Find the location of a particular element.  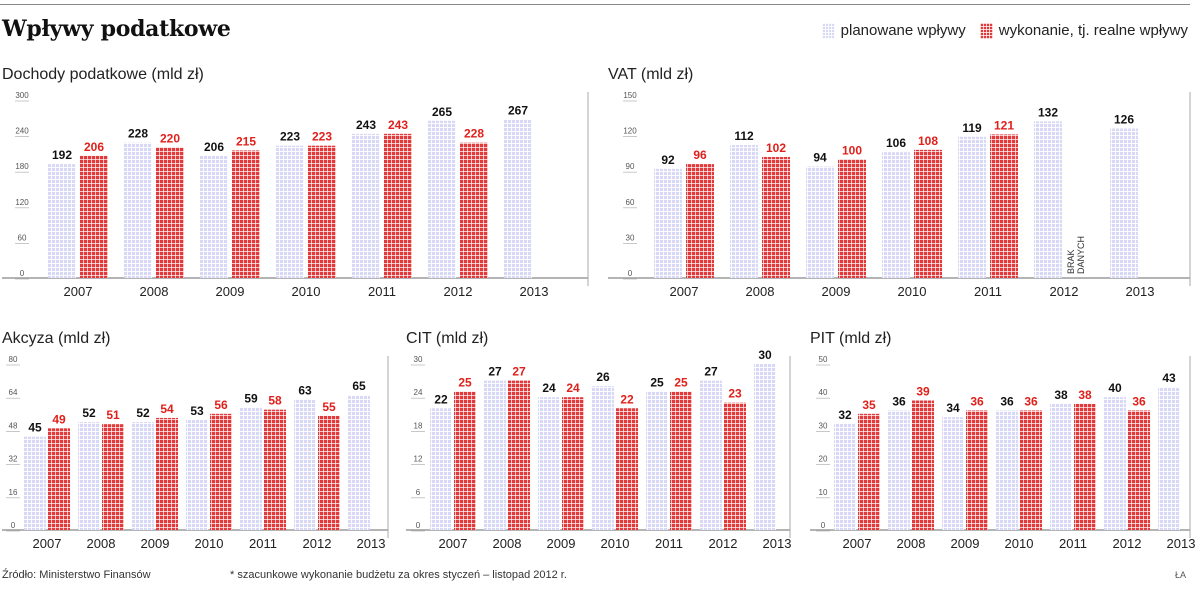

pit-value-label-planned: 36 is located at coordinates (1007, 401).